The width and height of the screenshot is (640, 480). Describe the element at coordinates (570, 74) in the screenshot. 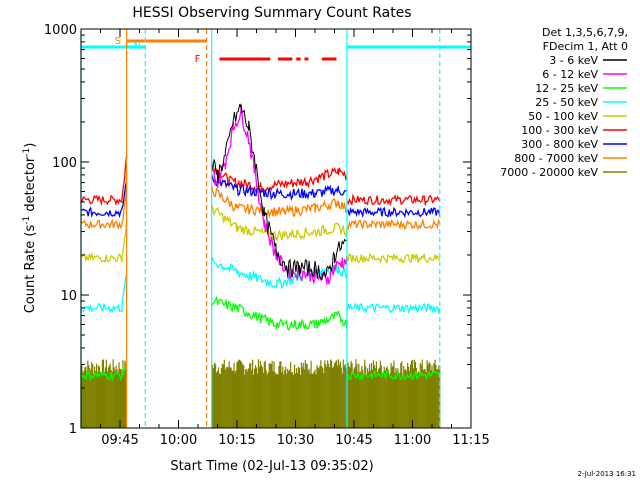

I see `legend-label: 6 - 12 keV` at that location.